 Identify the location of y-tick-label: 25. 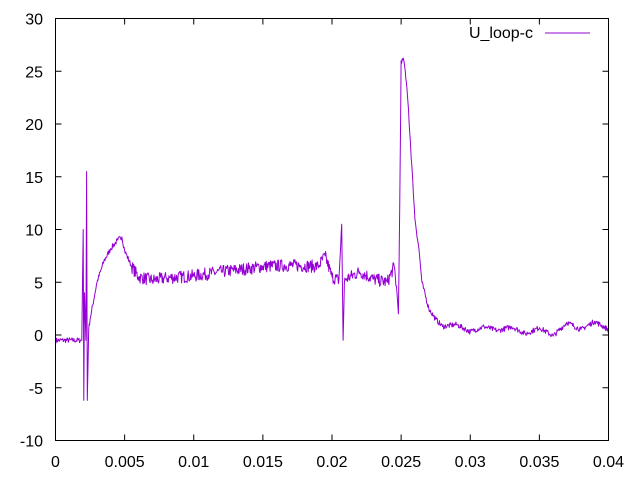
(34, 72).